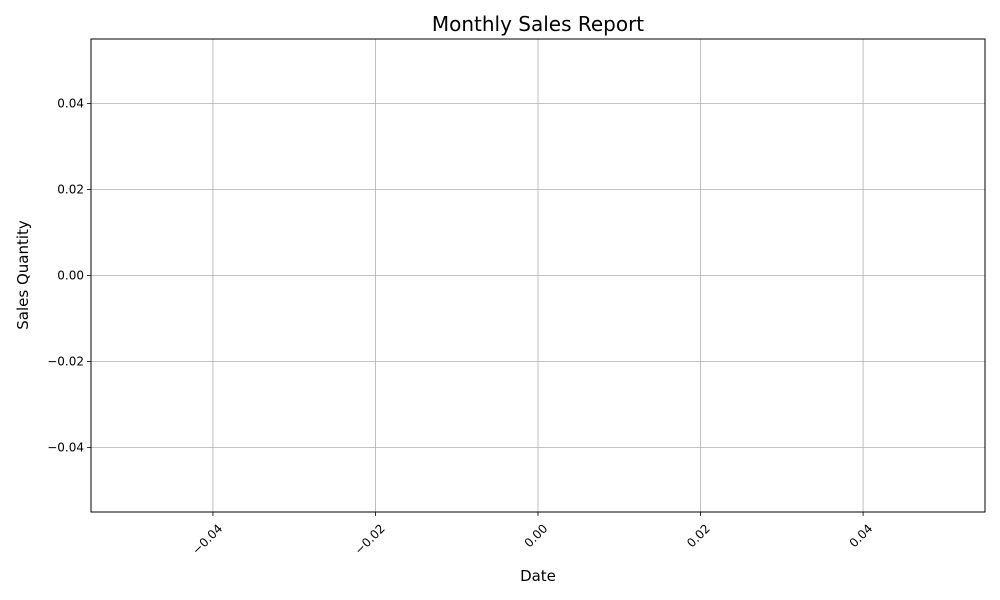  I want to click on y-axis-ticks: −0.04 −0.02 0.00 0.02 0.04, so click(69, 276).